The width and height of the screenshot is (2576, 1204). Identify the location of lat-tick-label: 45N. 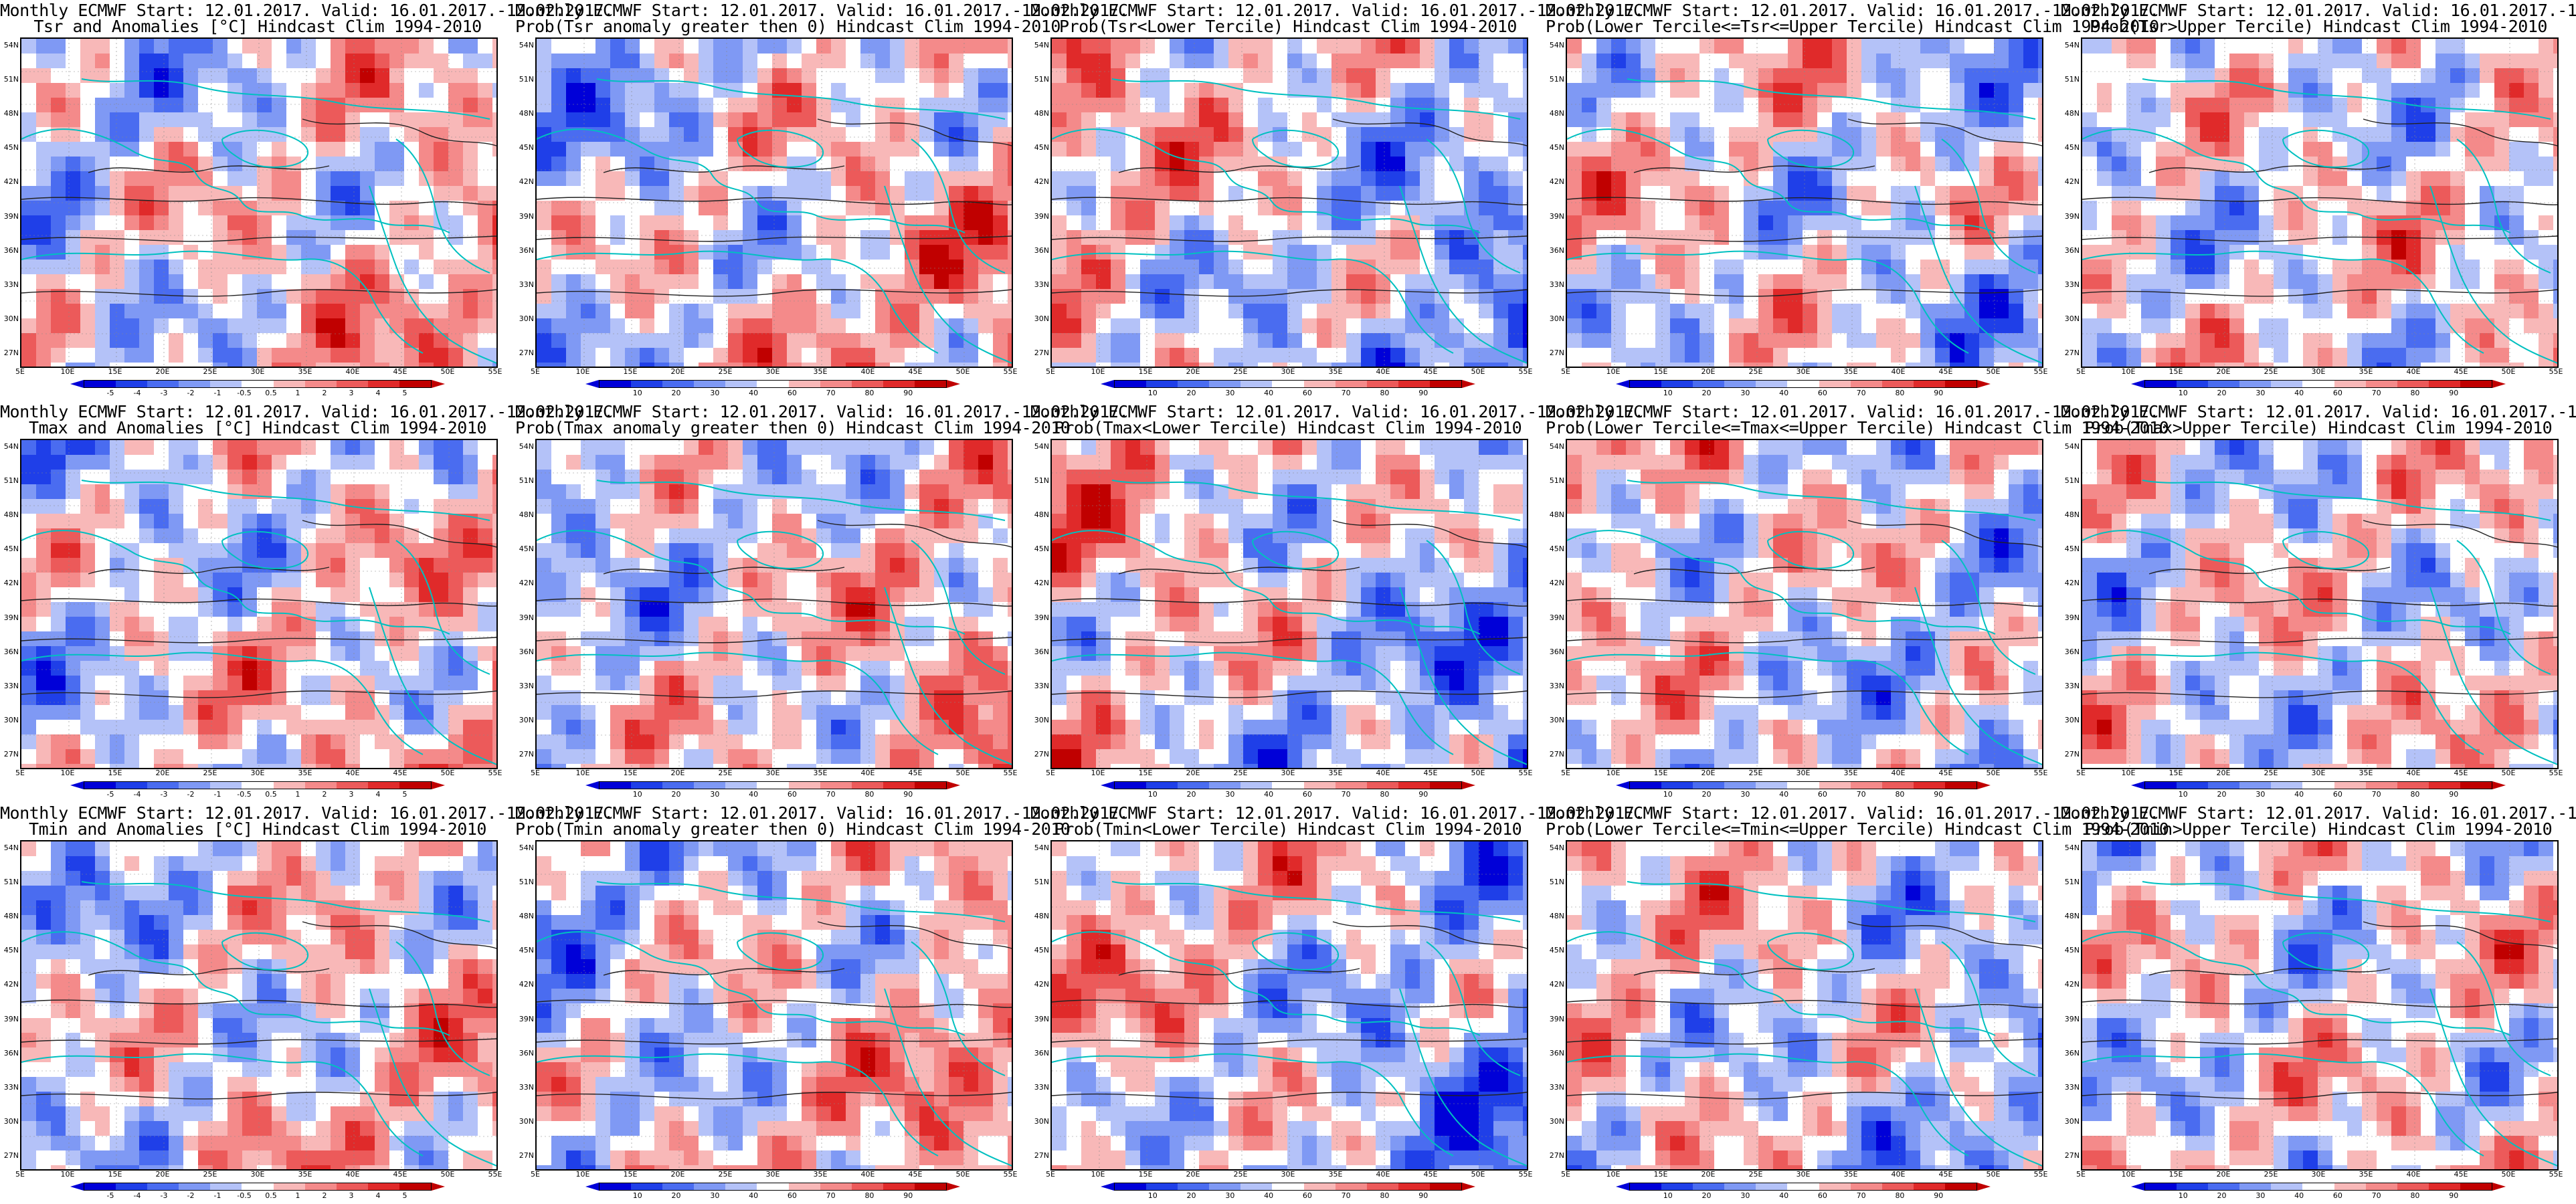
(1041, 950).